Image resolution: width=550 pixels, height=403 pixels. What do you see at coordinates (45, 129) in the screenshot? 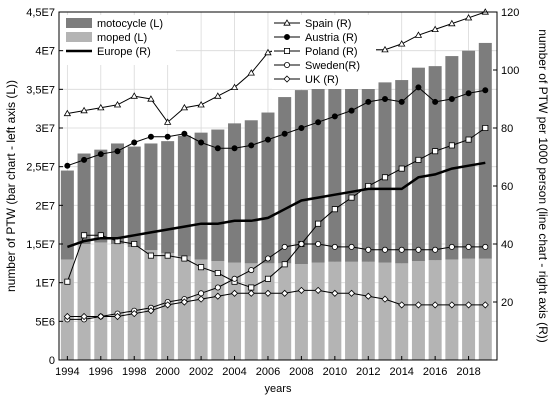
I see `left-tick-label: 3E7` at bounding box center [45, 129].